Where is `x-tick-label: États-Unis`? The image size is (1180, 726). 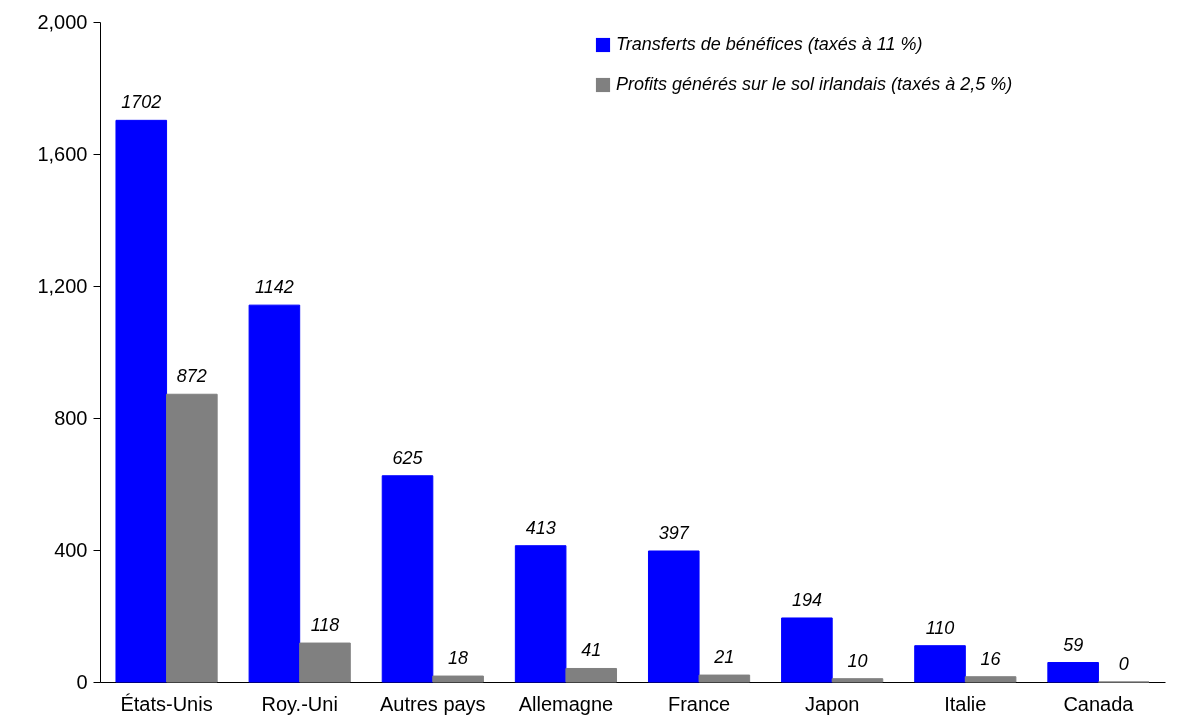 x-tick-label: États-Unis is located at coordinates (166, 703).